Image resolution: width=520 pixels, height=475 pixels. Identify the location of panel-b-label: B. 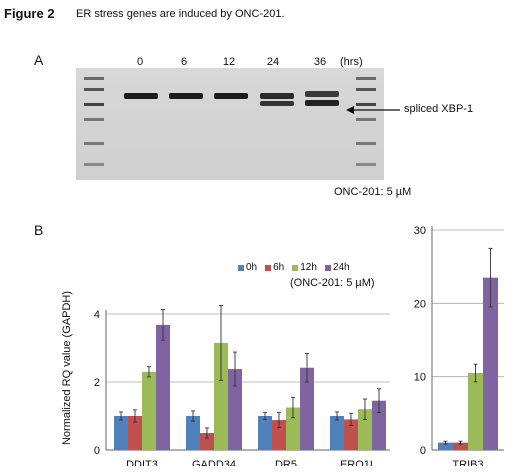
(39, 230).